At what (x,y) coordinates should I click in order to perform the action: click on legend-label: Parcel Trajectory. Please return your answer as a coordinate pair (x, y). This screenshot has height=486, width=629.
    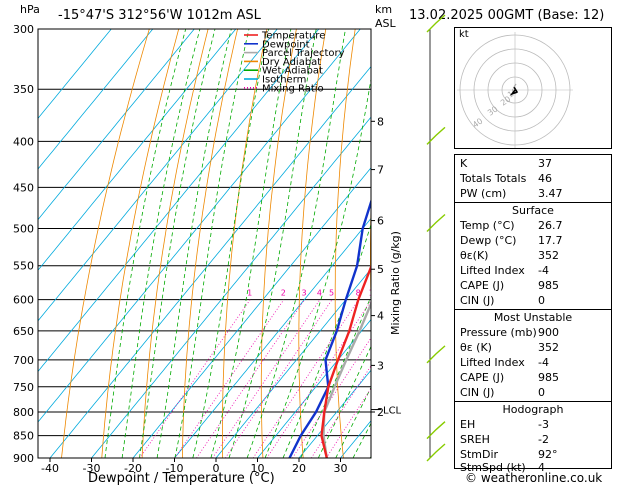
    Looking at the image, I should click on (303, 53).